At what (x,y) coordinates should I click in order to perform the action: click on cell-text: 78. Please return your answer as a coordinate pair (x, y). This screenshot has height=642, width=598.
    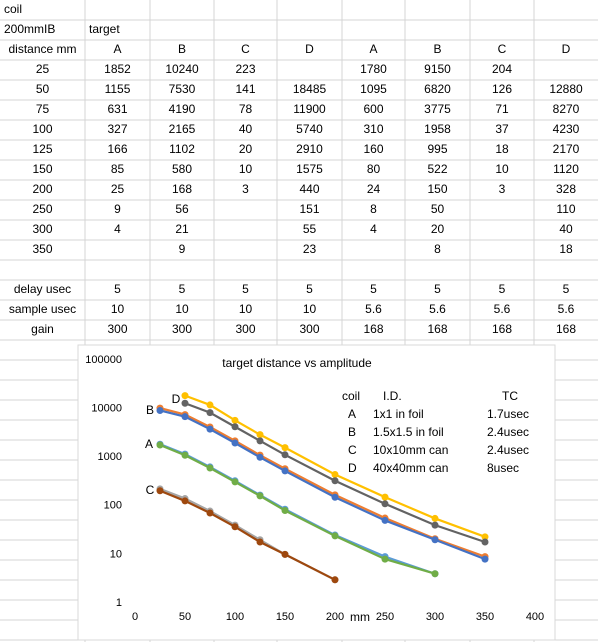
    Looking at the image, I should click on (246, 109).